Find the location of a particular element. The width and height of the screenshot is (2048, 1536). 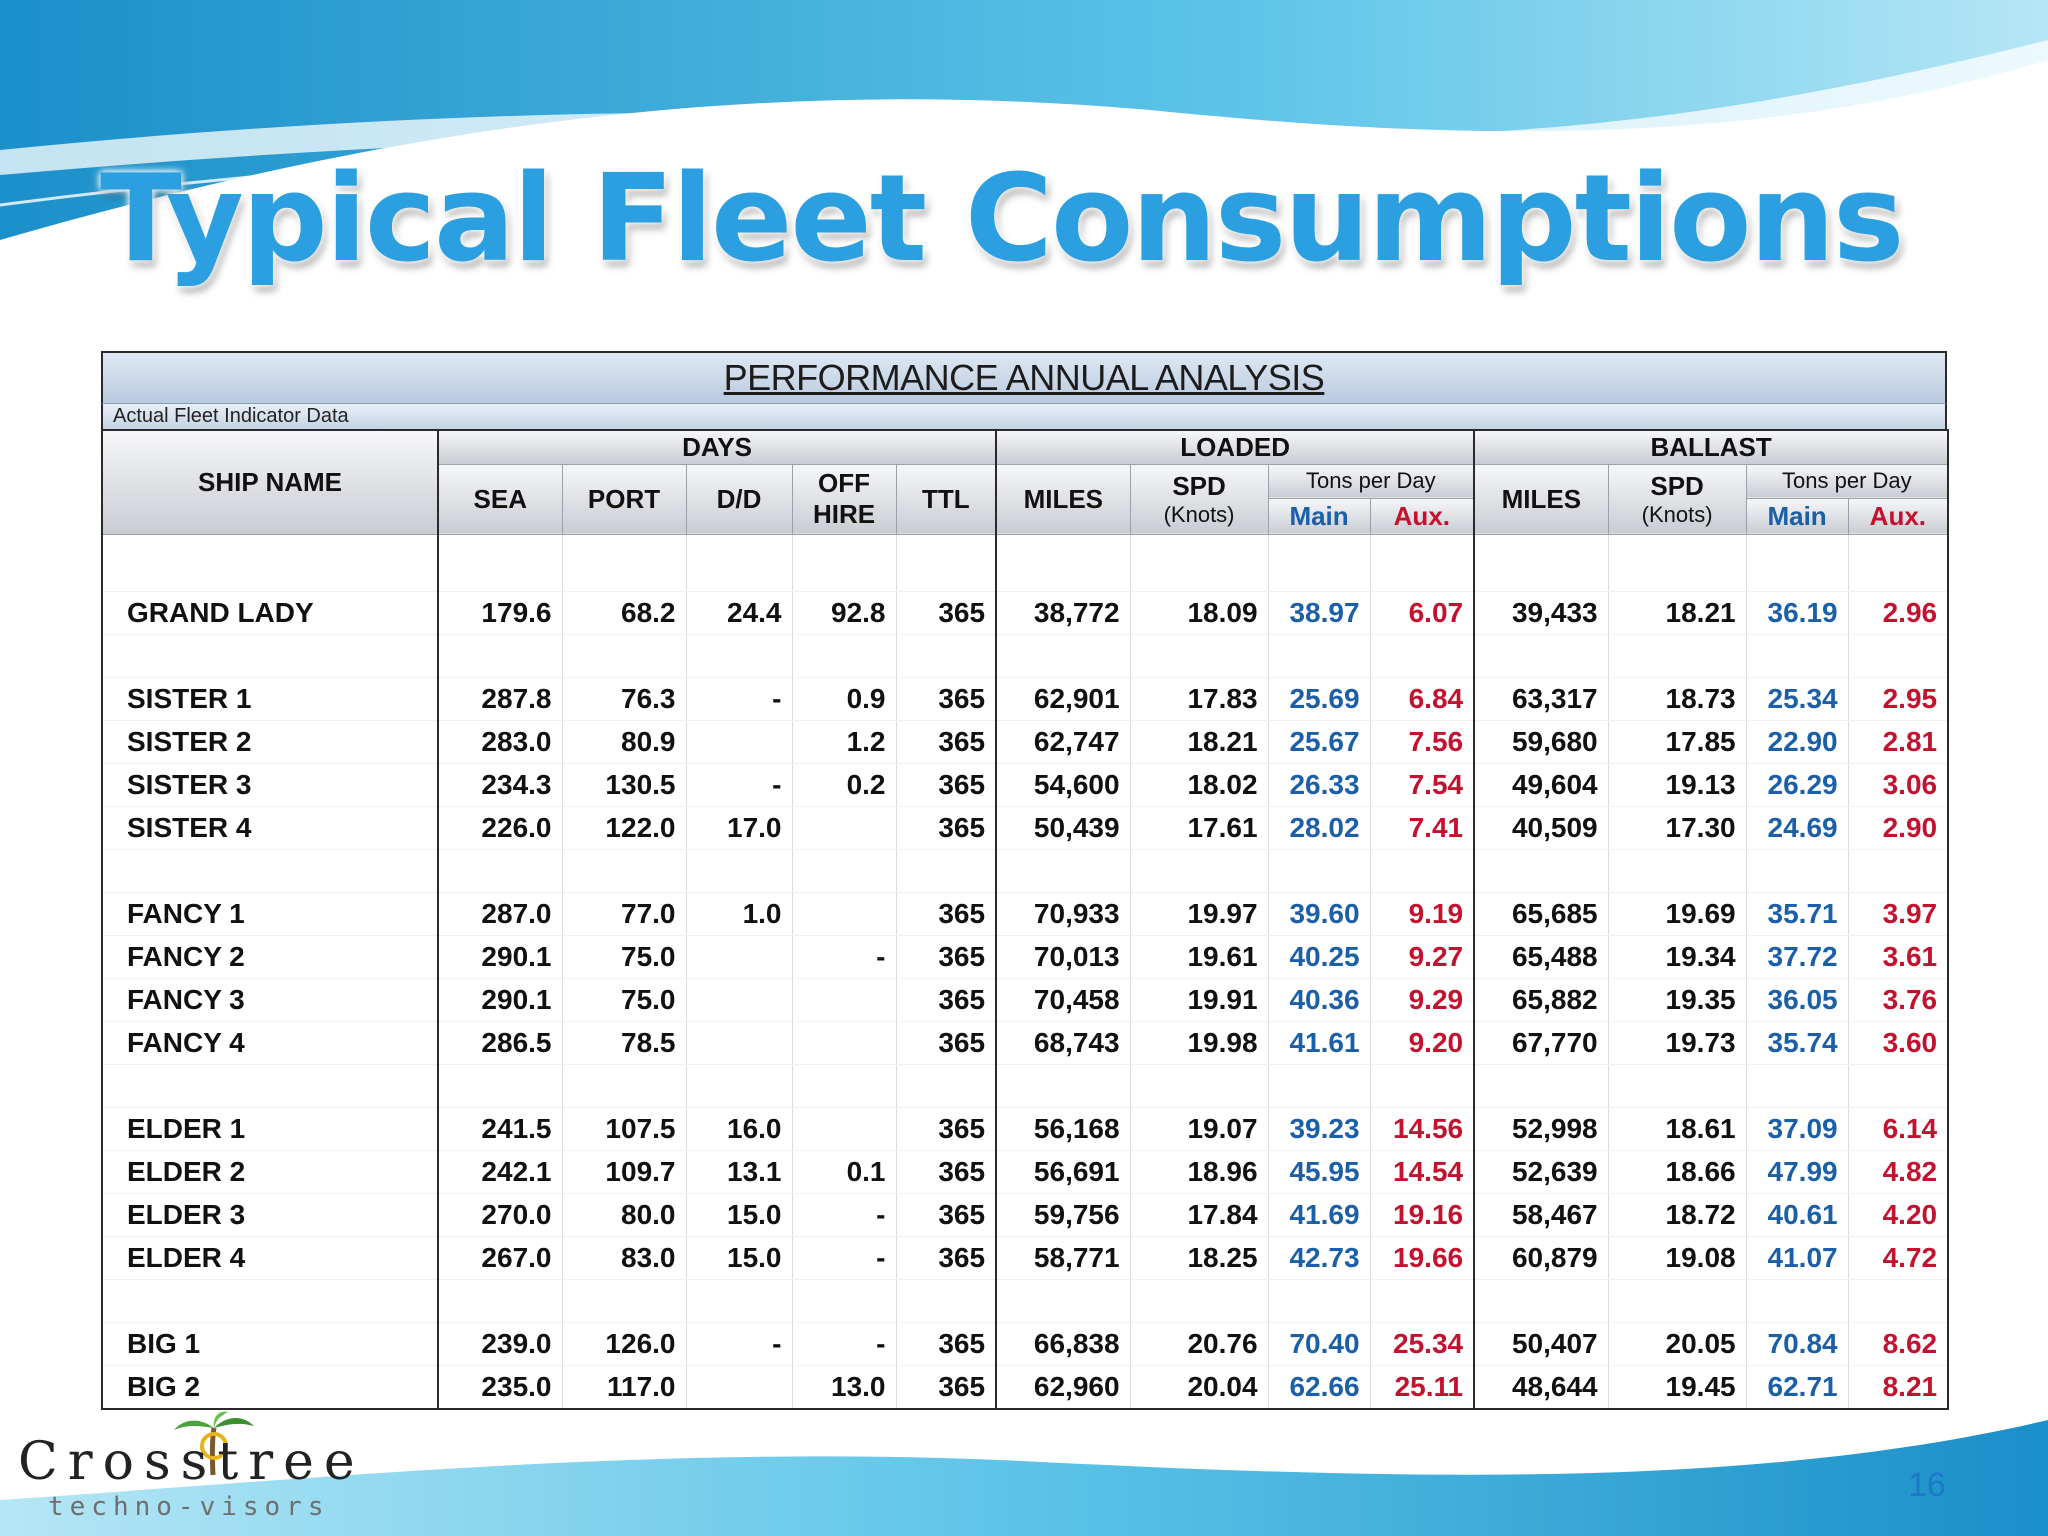

header-loaded-spd-label: SPD is located at coordinates (1199, 485).